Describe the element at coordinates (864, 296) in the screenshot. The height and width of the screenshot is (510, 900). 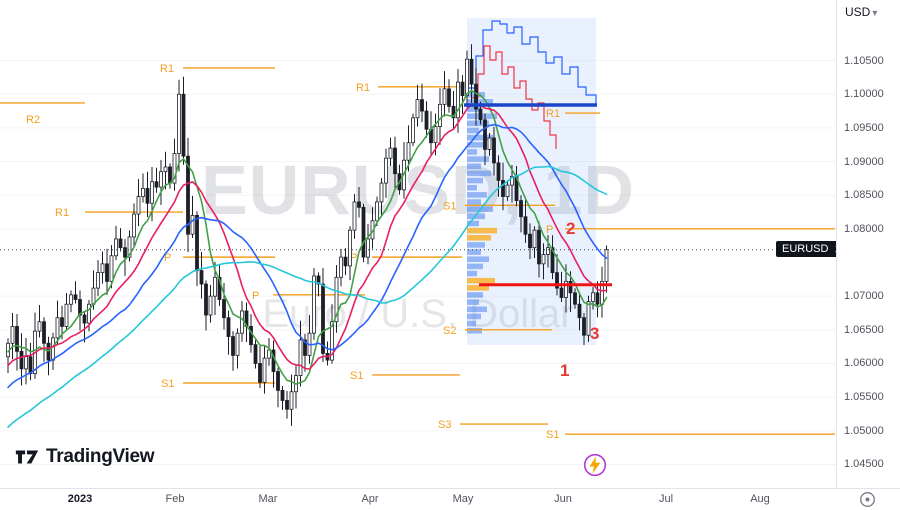
I see `price-axis-label: 1.07000` at that location.